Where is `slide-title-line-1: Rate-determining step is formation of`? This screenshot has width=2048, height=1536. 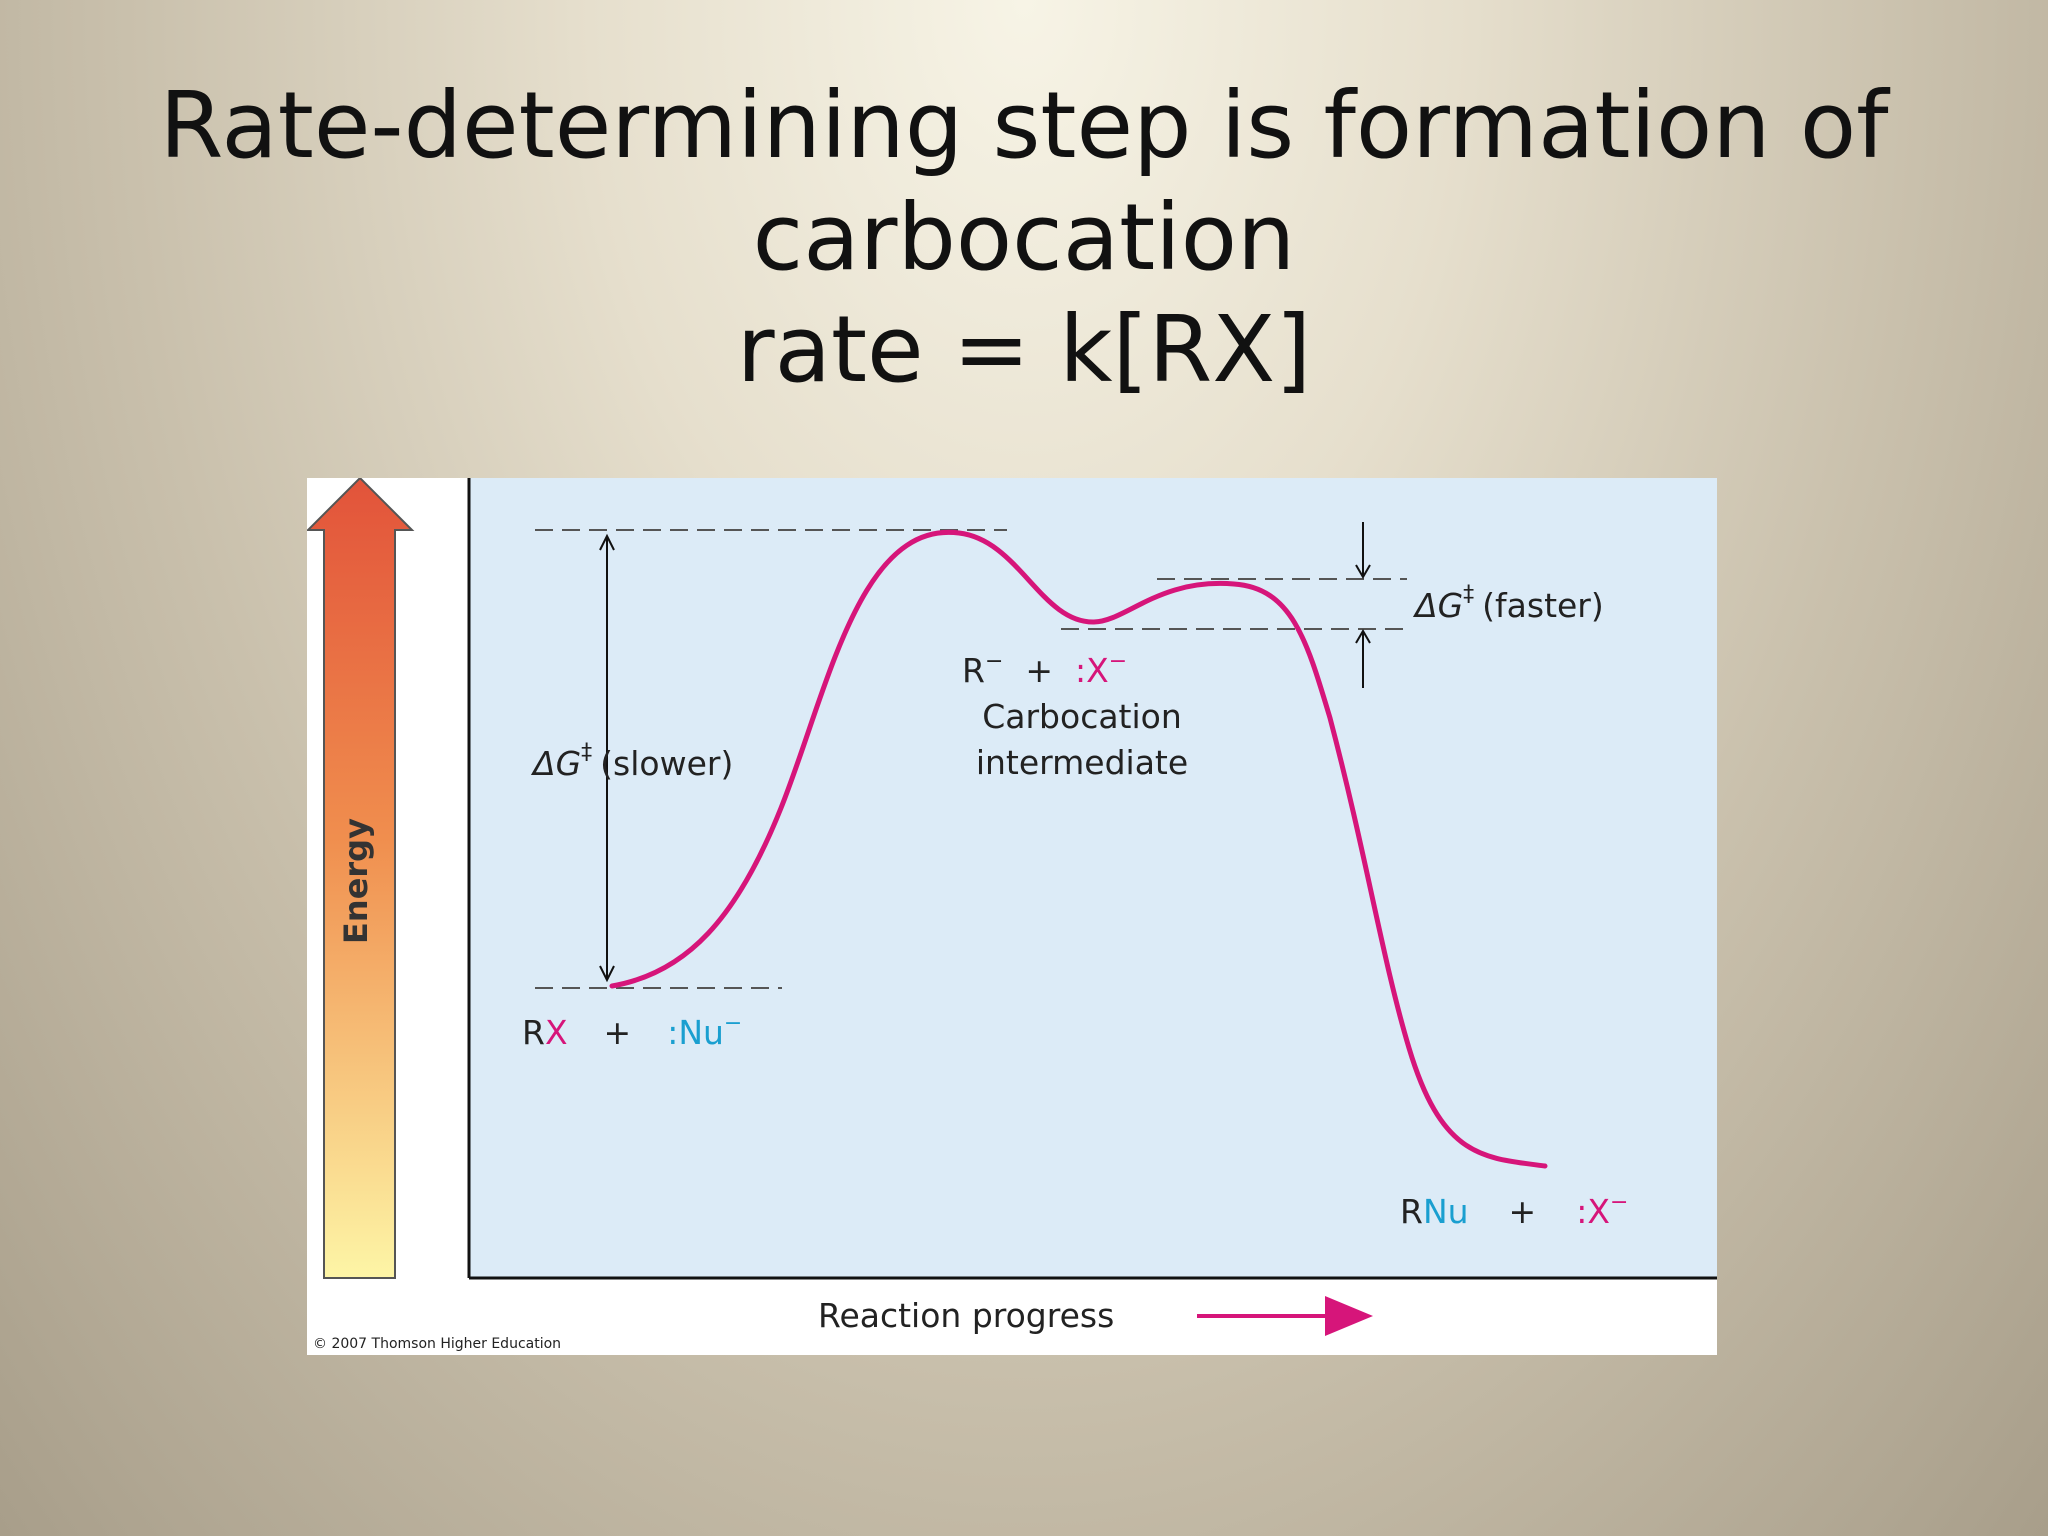 slide-title-line-1: Rate-determining step is formation of is located at coordinates (1024, 125).